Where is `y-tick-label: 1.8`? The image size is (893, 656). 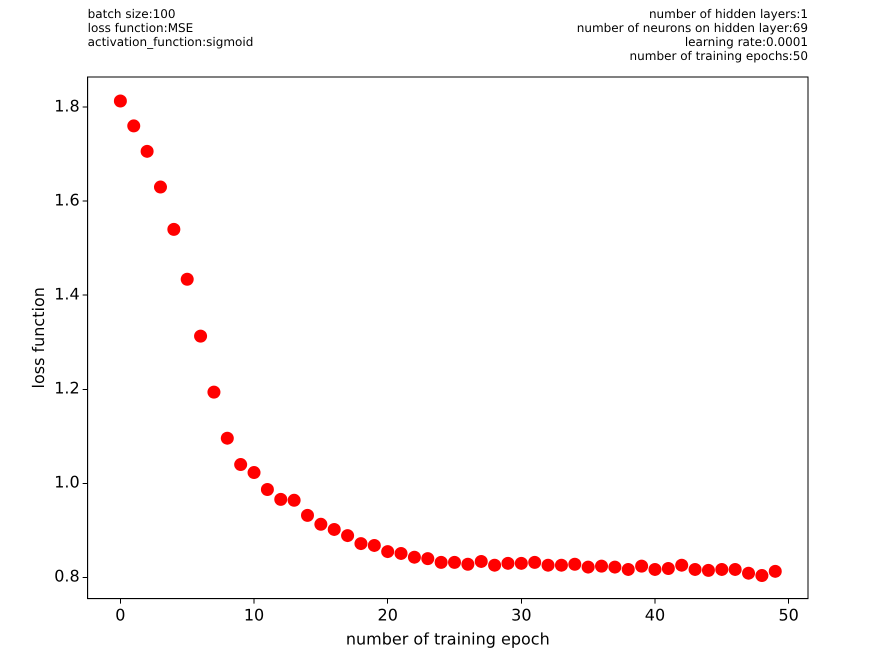
y-tick-label: 1.8 is located at coordinates (67, 106).